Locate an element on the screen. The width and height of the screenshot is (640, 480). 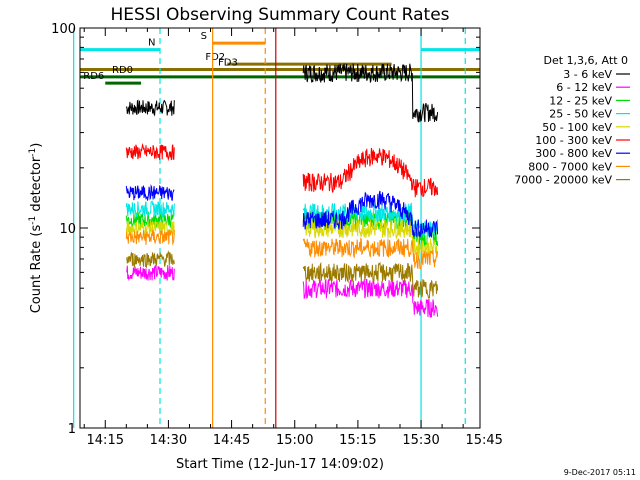
chart-title: HESSI Observing Summary Count Rates is located at coordinates (279, 15).